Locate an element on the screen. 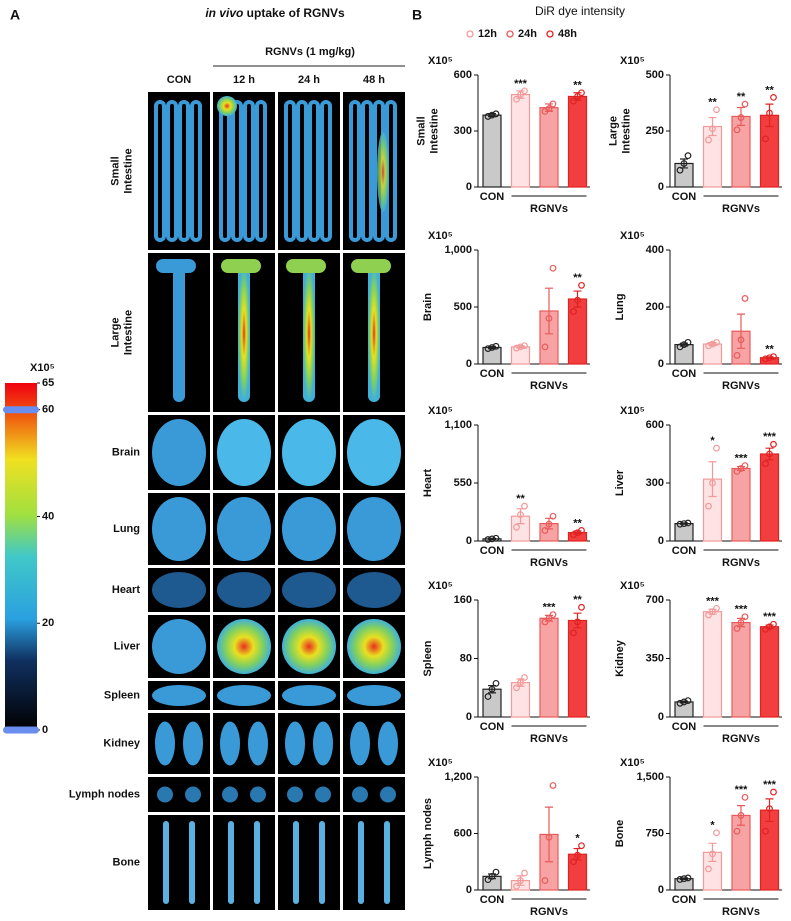 This screenshot has width=791, height=921. y-axis-label: Lymph nodes is located at coordinates (428, 833).